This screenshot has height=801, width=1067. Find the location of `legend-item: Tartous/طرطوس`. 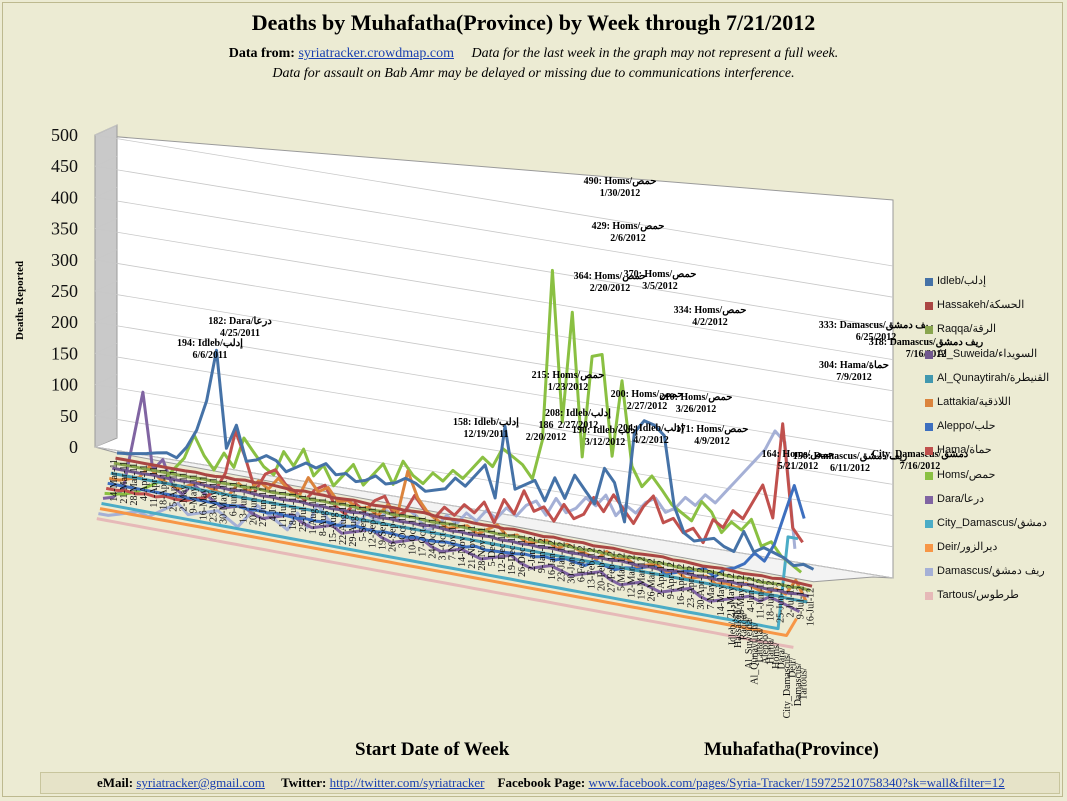

legend-item: Tartous/طرطوس is located at coordinates (992, 598).